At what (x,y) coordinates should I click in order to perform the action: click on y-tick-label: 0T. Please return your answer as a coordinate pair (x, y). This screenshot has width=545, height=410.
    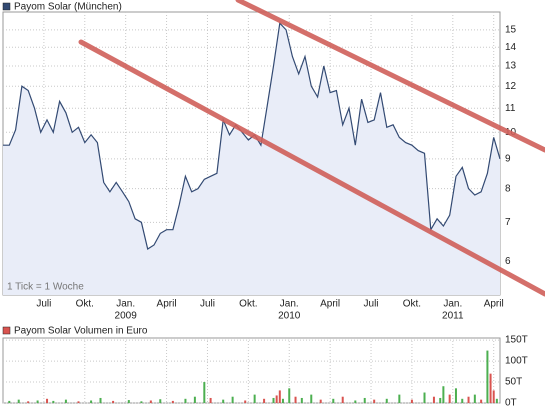
    Looking at the image, I should click on (511, 403).